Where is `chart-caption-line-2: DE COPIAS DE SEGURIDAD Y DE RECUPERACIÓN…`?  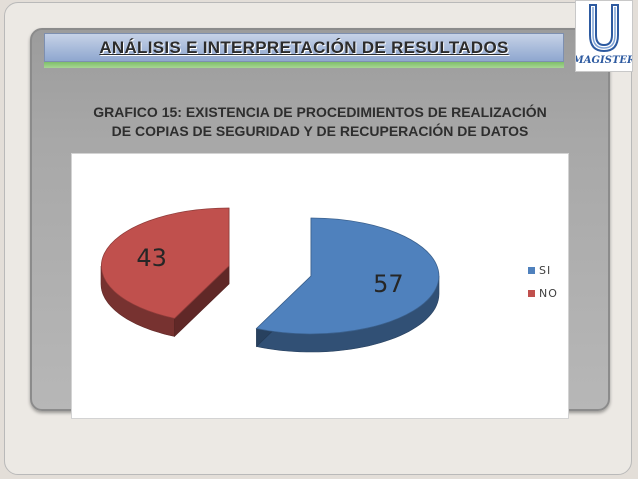
chart-caption-line-2: DE COPIAS DE SEGURIDAD Y DE RECUPERACIÓN… is located at coordinates (320, 131).